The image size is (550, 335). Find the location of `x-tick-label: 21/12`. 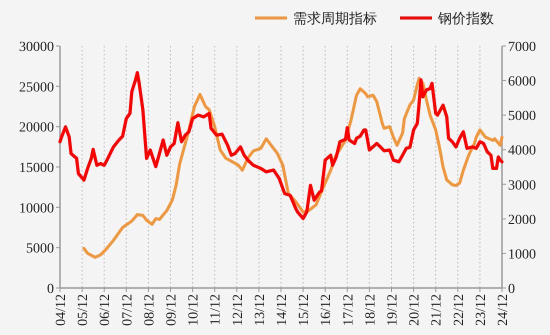

x-tick-label: 21/12 is located at coordinates (437, 310).